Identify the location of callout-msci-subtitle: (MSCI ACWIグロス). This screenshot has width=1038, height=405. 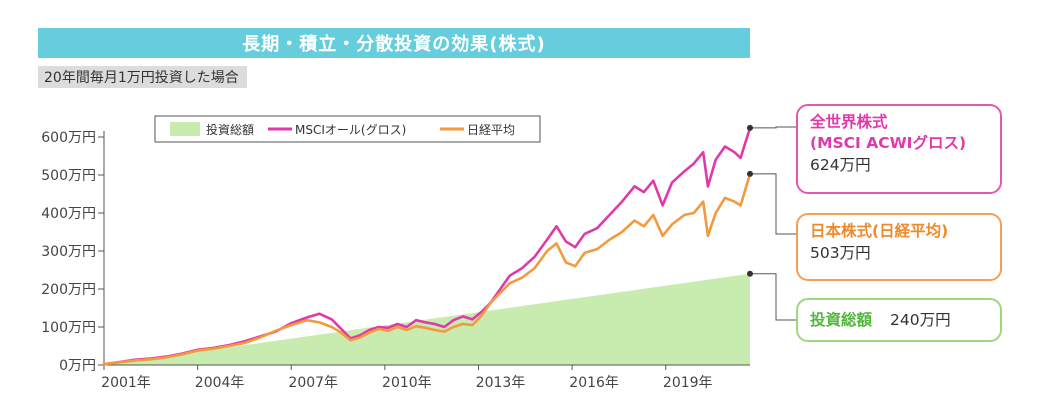
(888, 143).